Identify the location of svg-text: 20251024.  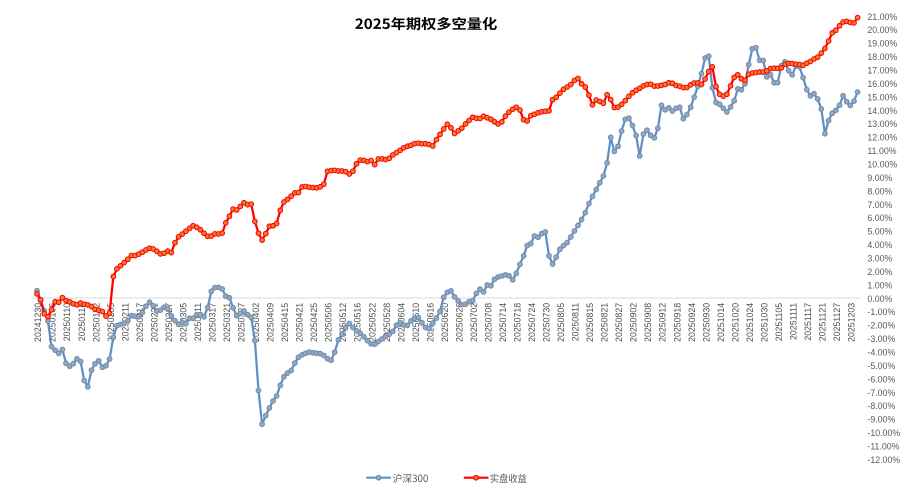
(750, 322).